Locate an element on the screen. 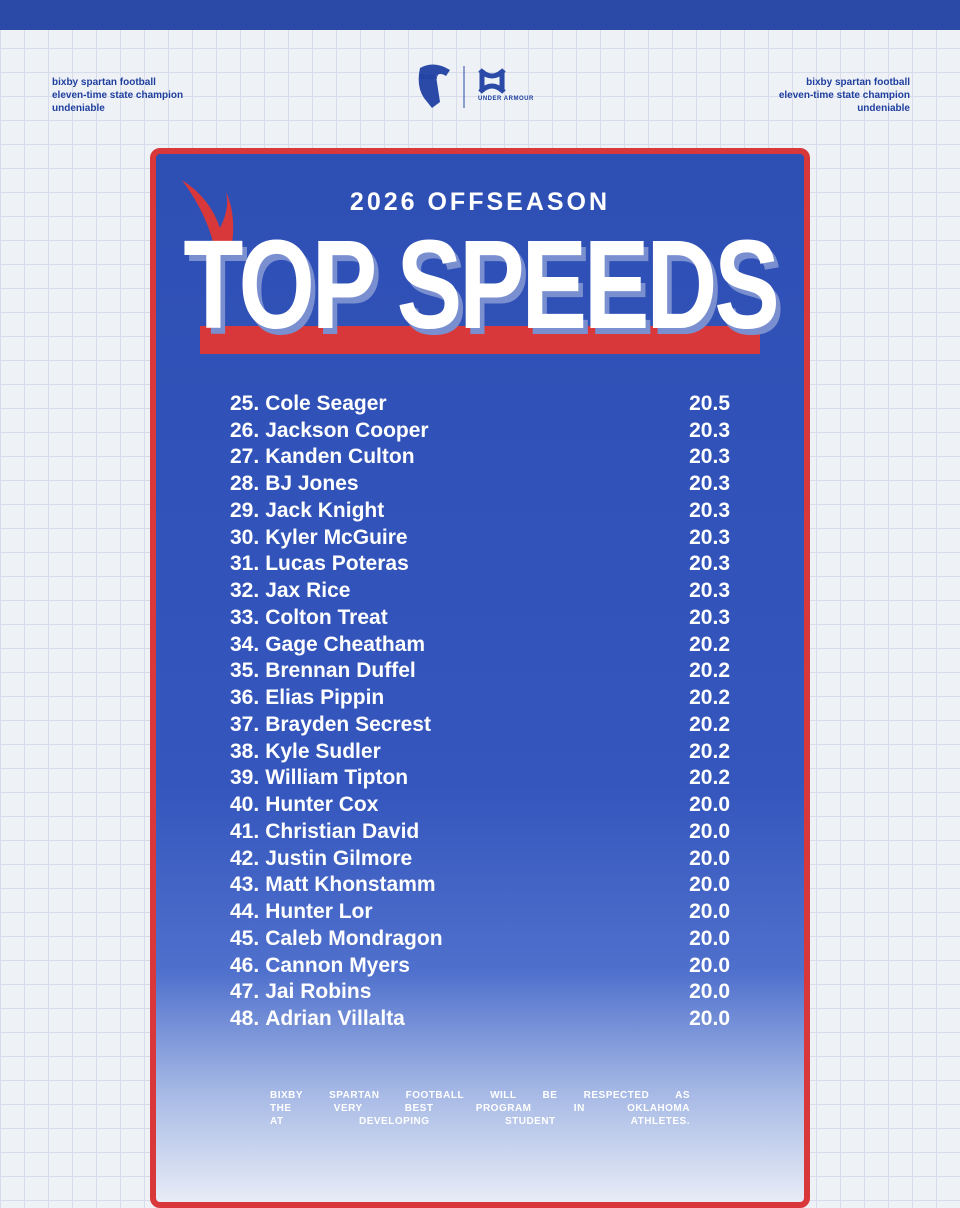  roster-row: 27. Kanden Culton 20.3 is located at coordinates (480, 458).